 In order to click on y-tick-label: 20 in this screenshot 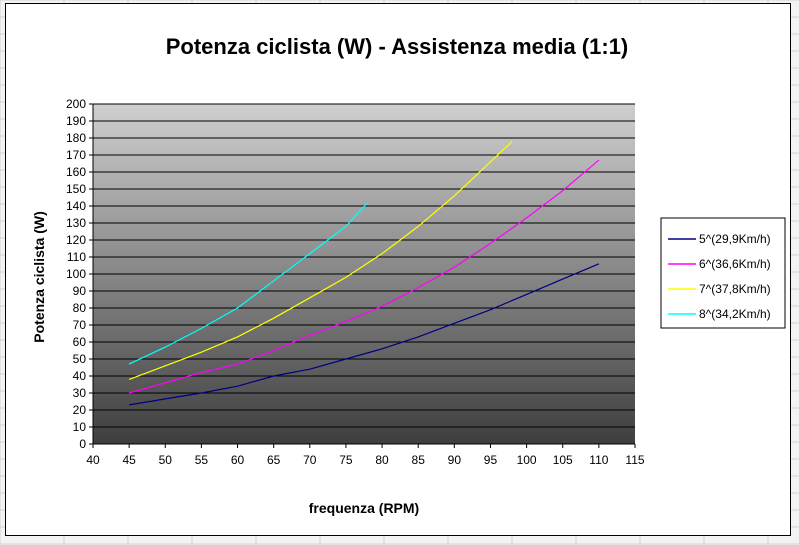, I will do `click(80, 410)`.